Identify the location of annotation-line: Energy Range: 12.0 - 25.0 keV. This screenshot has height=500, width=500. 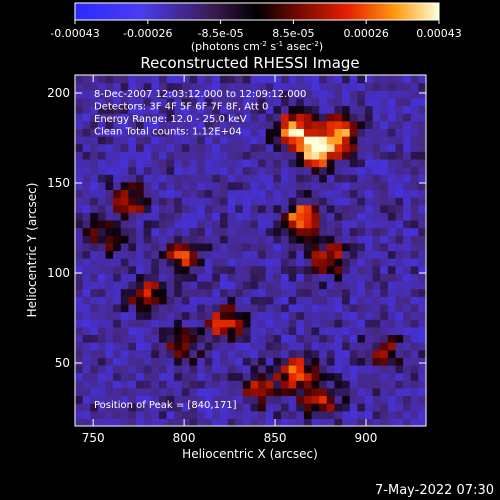
(170, 119).